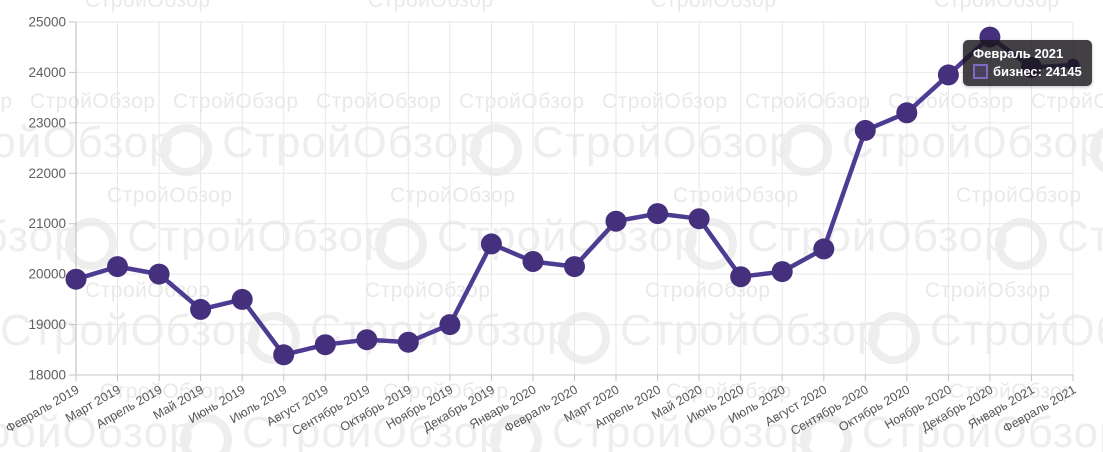  Describe the element at coordinates (47, 324) in the screenshot. I see `y-tick-label: 19000` at that location.